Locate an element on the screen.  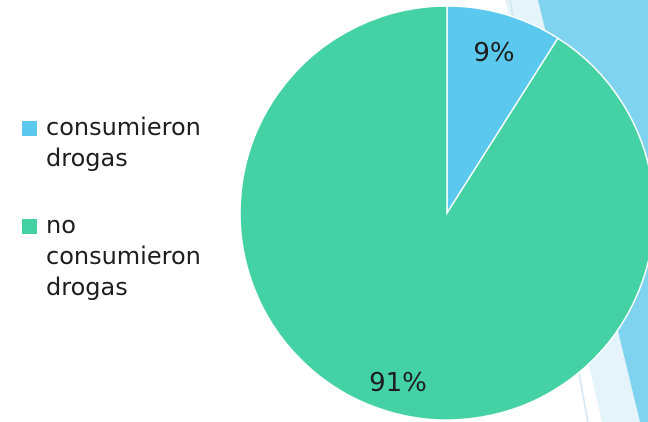
legend-item-consumed: consumieron drogas is located at coordinates (132, 143).